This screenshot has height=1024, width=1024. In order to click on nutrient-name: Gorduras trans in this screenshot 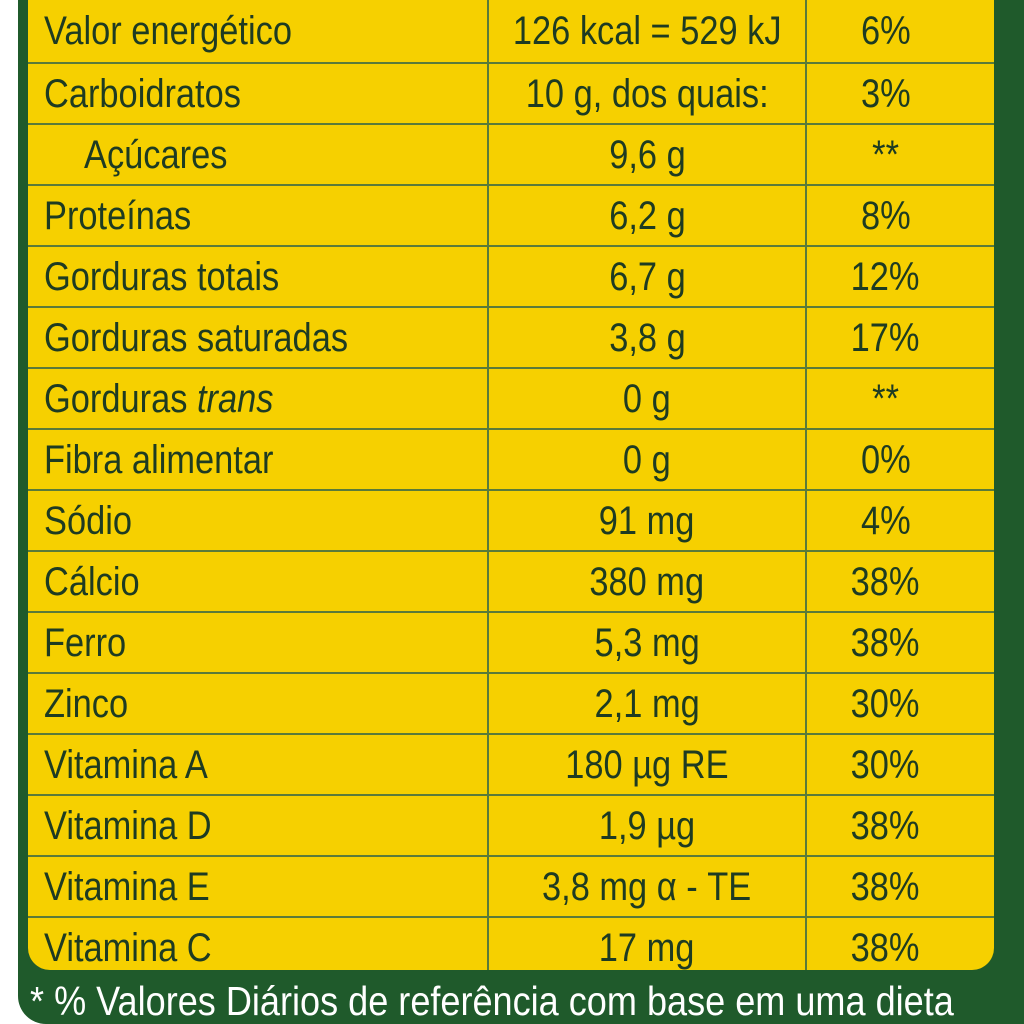, I will do `click(258, 399)`.